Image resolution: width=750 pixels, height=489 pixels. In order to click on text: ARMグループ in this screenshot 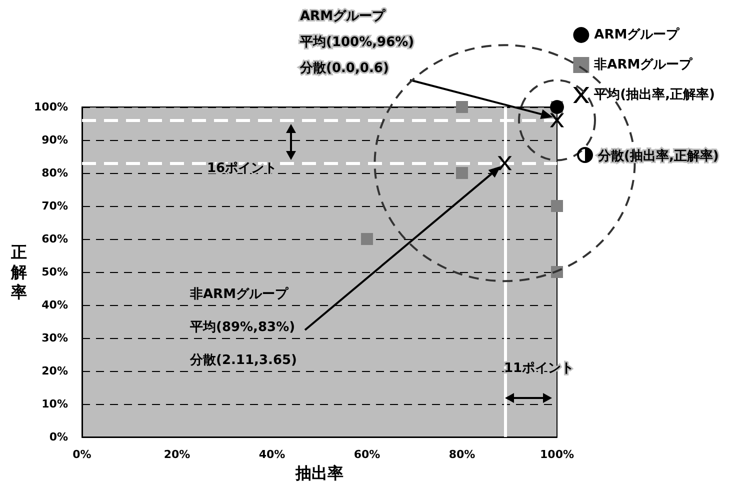, I will do `click(343, 16)`.